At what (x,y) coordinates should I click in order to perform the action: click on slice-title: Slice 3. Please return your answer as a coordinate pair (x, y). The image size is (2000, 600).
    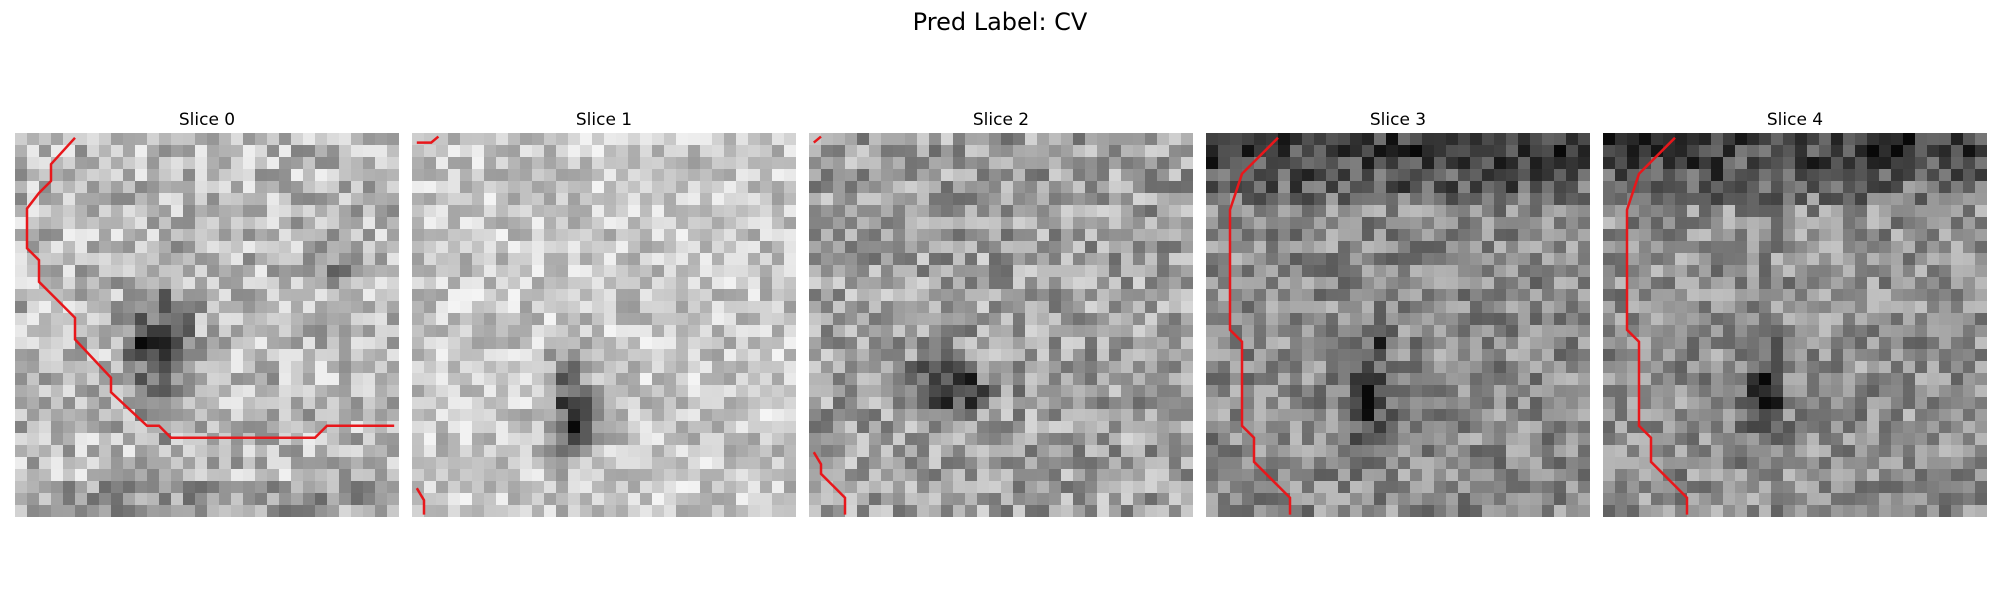
    Looking at the image, I should click on (1398, 120).